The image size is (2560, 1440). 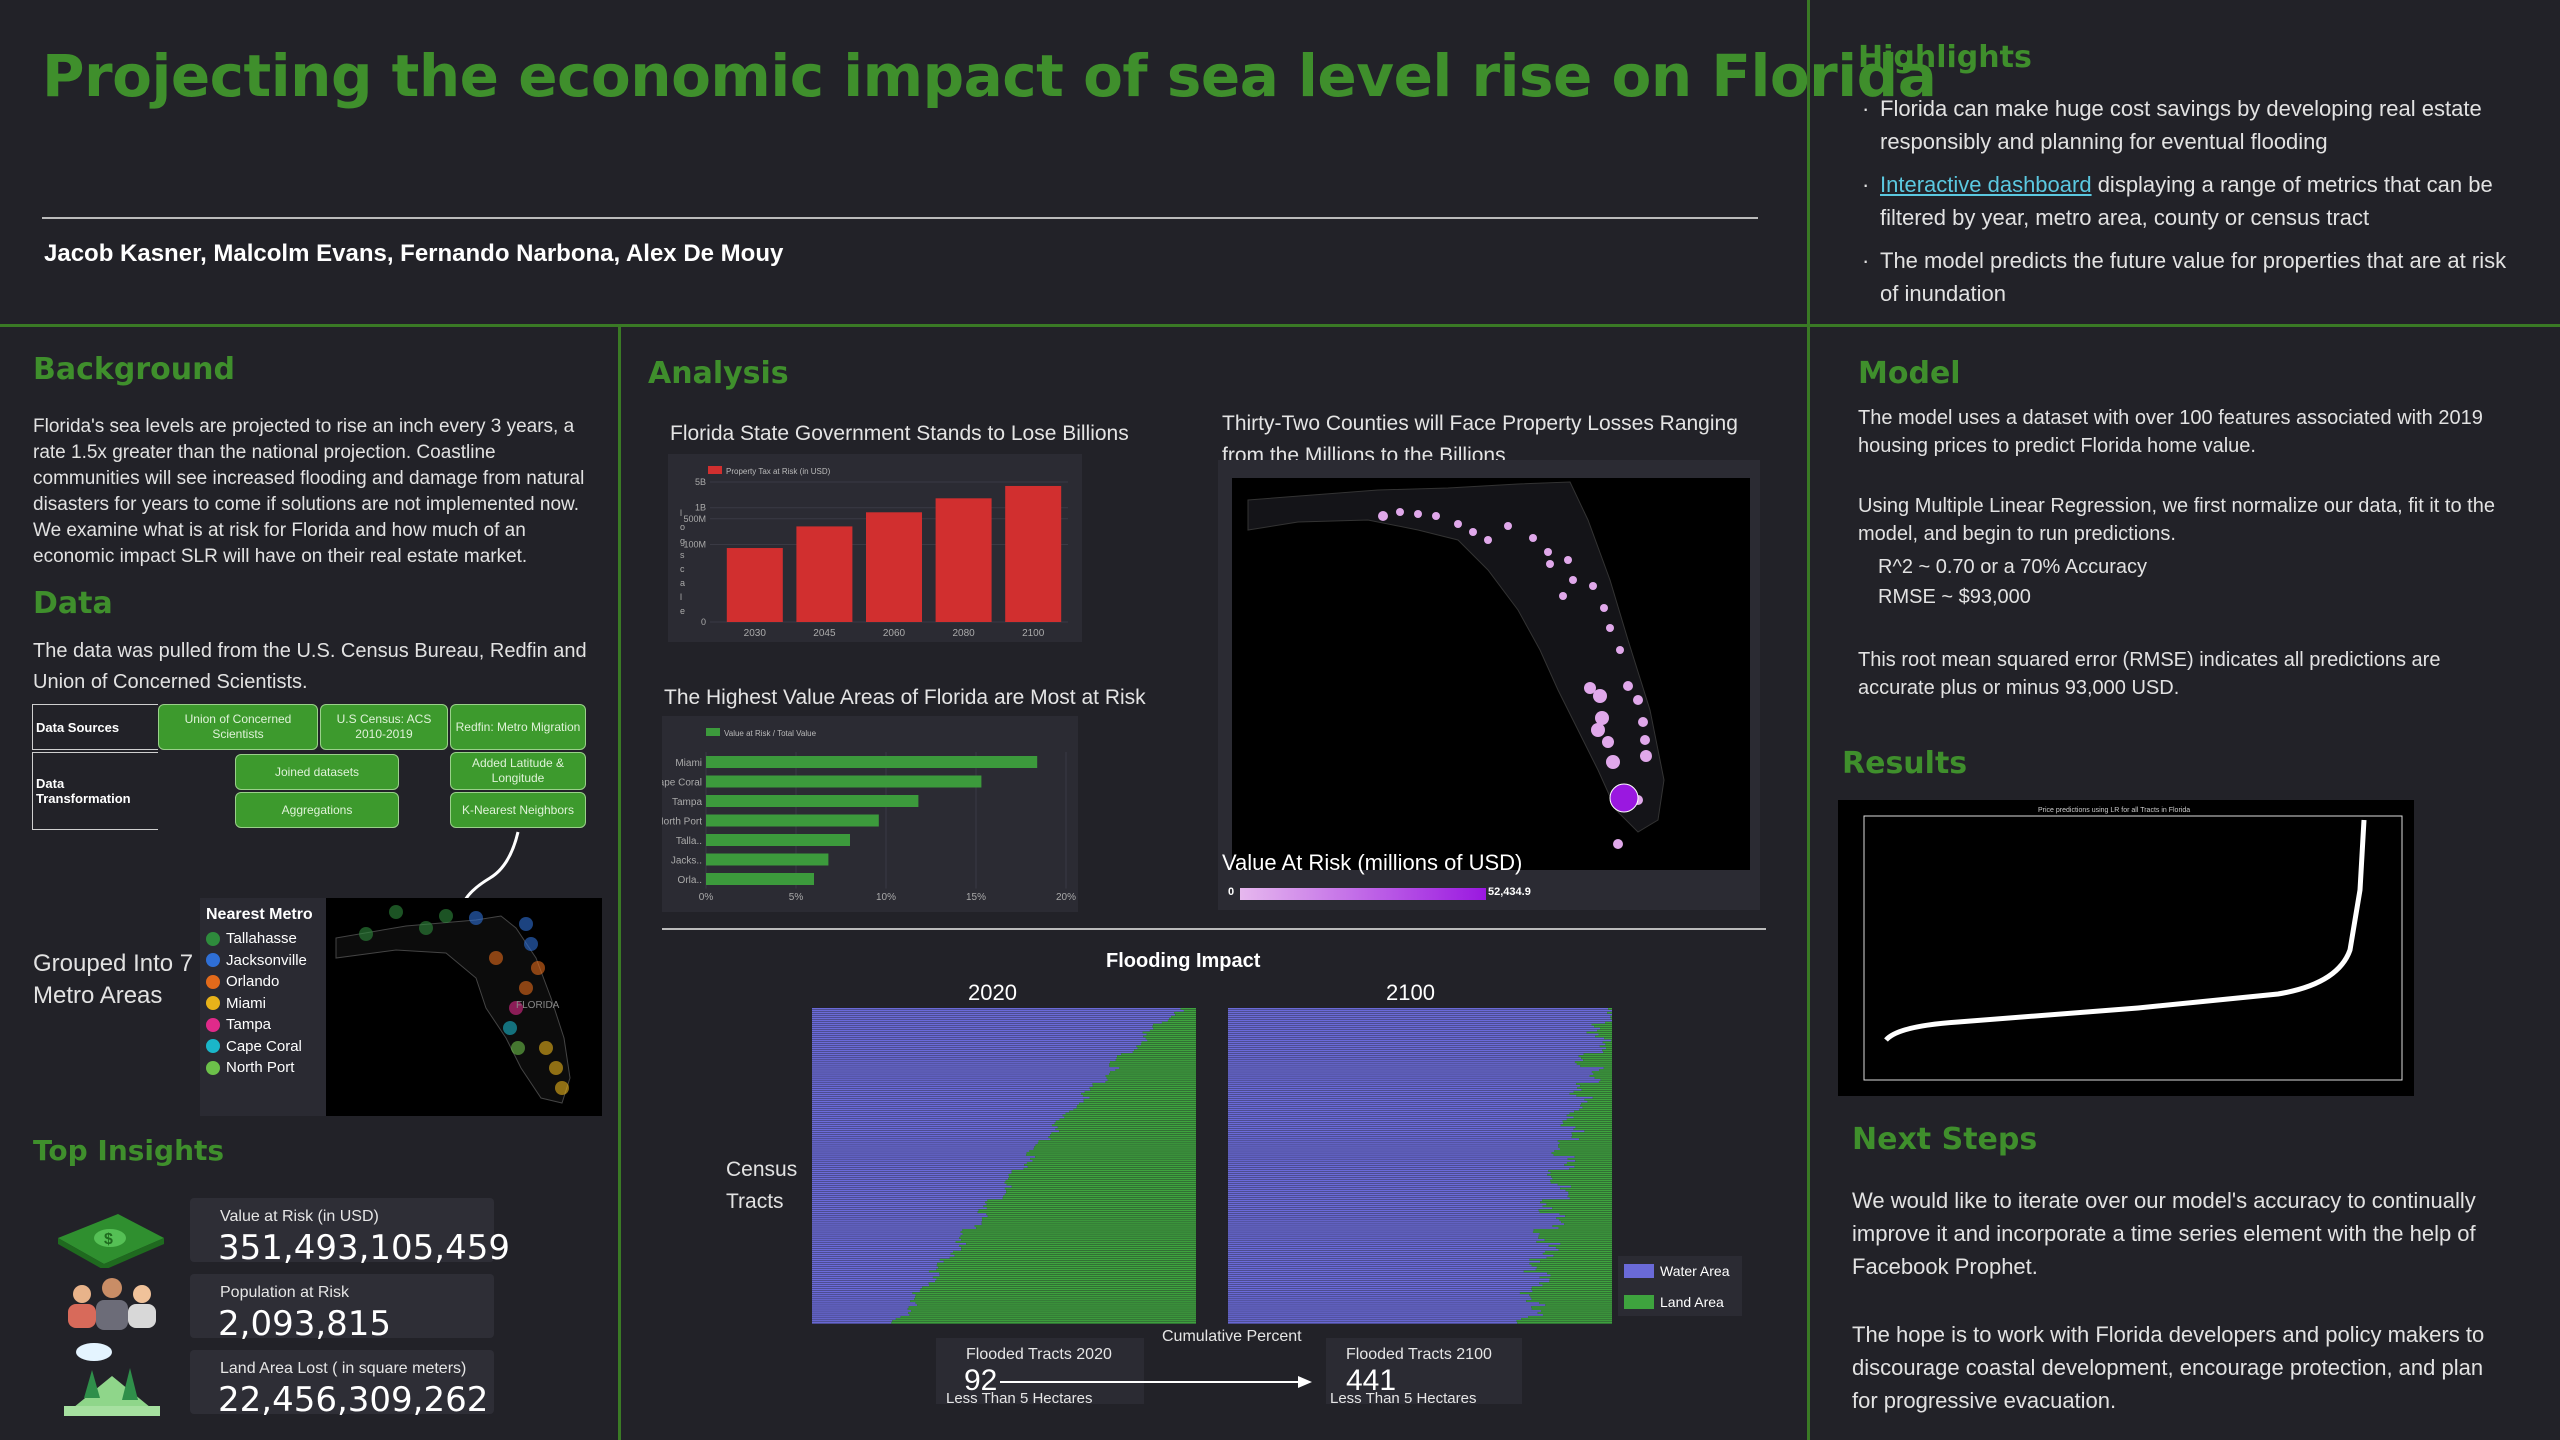 I want to click on chart1-ytick: 100M, so click(x=694, y=544).